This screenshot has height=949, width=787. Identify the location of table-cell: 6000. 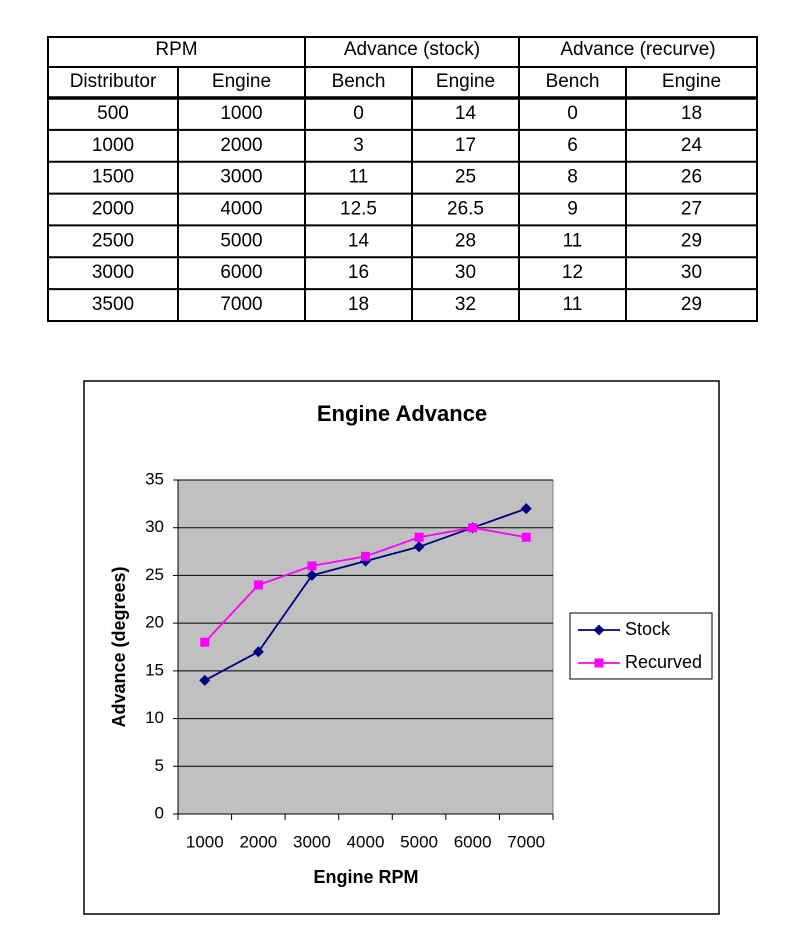
(241, 272).